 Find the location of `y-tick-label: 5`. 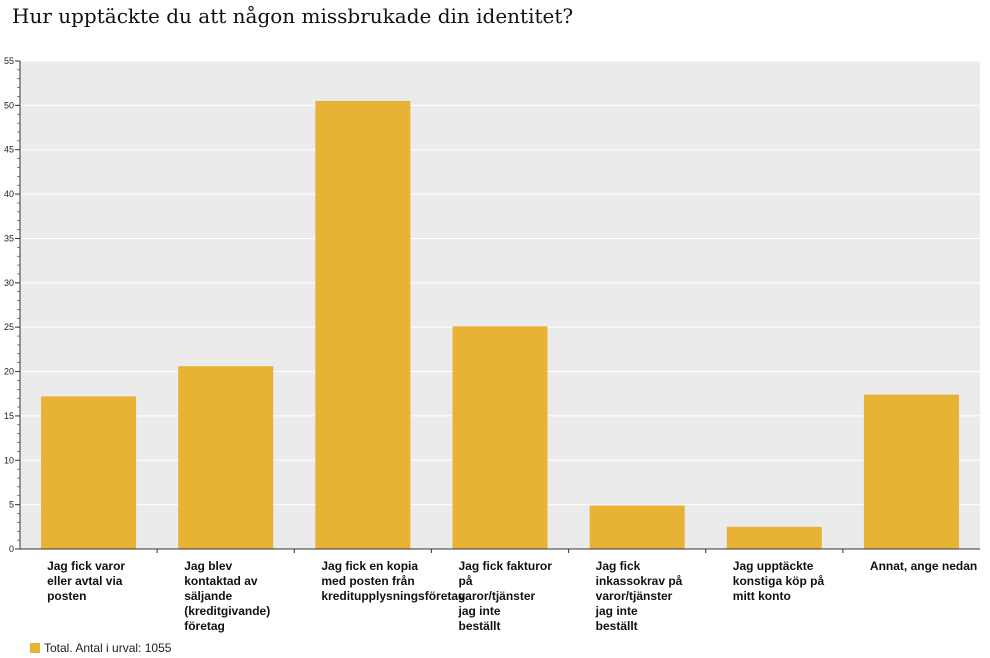

y-tick-label: 5 is located at coordinates (11, 505).